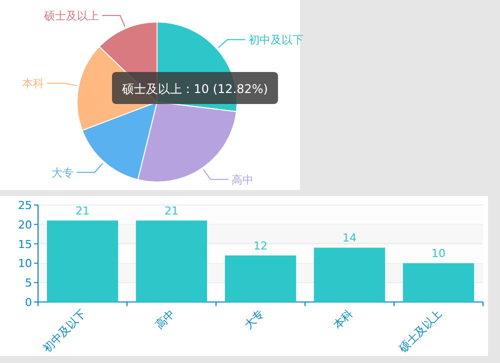 This screenshot has width=500, height=363. Describe the element at coordinates (254, 319) in the screenshot. I see `x-tick-label: 大专` at that location.